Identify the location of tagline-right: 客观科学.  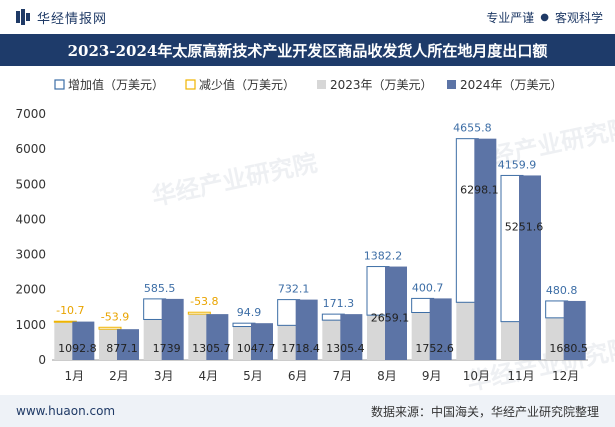
(578, 17).